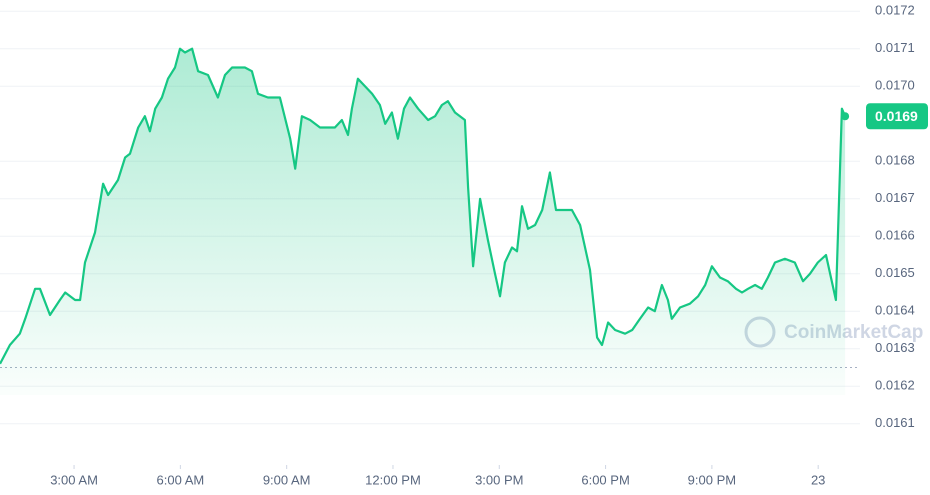 This screenshot has height=495, width=930. I want to click on price-badge-label: 0.0169, so click(896, 116).